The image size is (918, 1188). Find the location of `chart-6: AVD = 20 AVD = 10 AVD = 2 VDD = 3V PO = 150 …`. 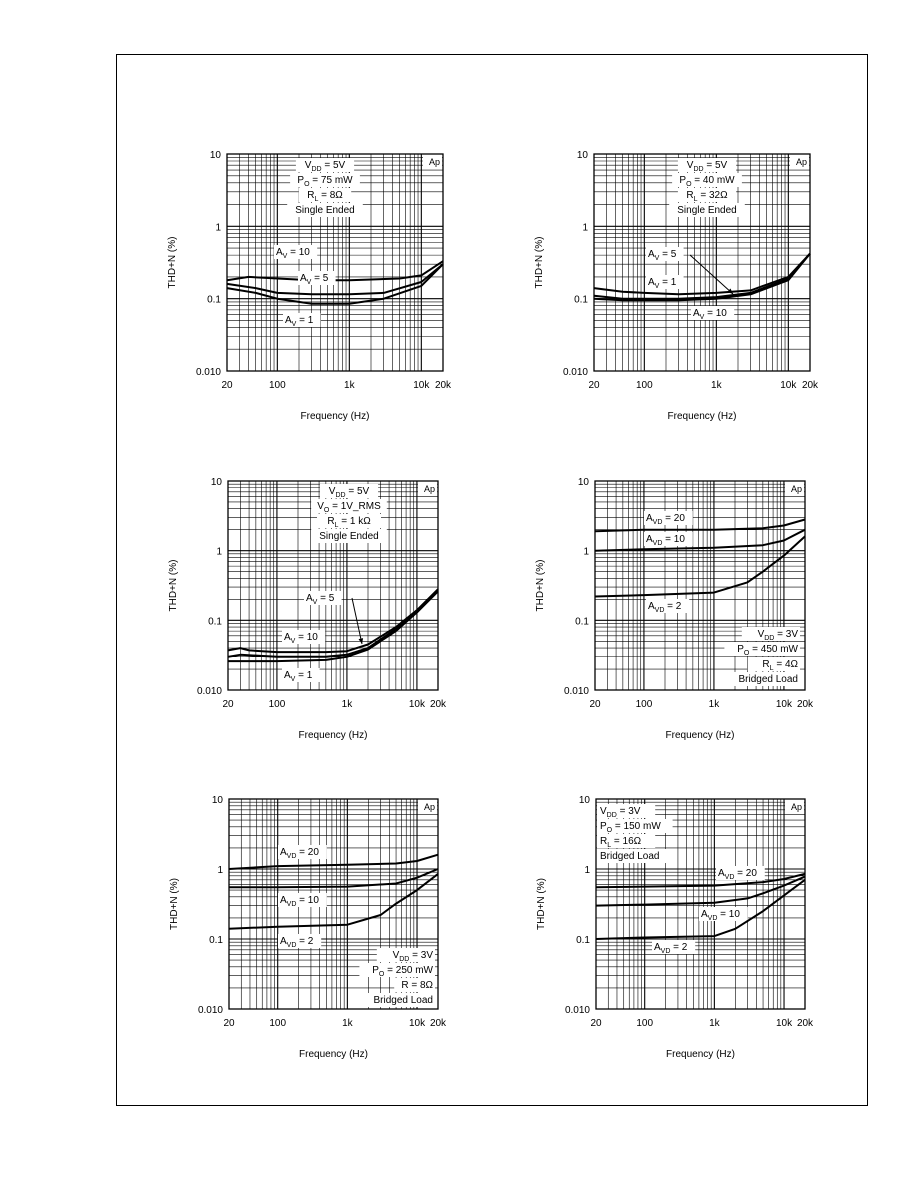

chart-6: AVD = 20 AVD = 10 AVD = 2 VDD = 3V PO = 150 … is located at coordinates (675, 927).